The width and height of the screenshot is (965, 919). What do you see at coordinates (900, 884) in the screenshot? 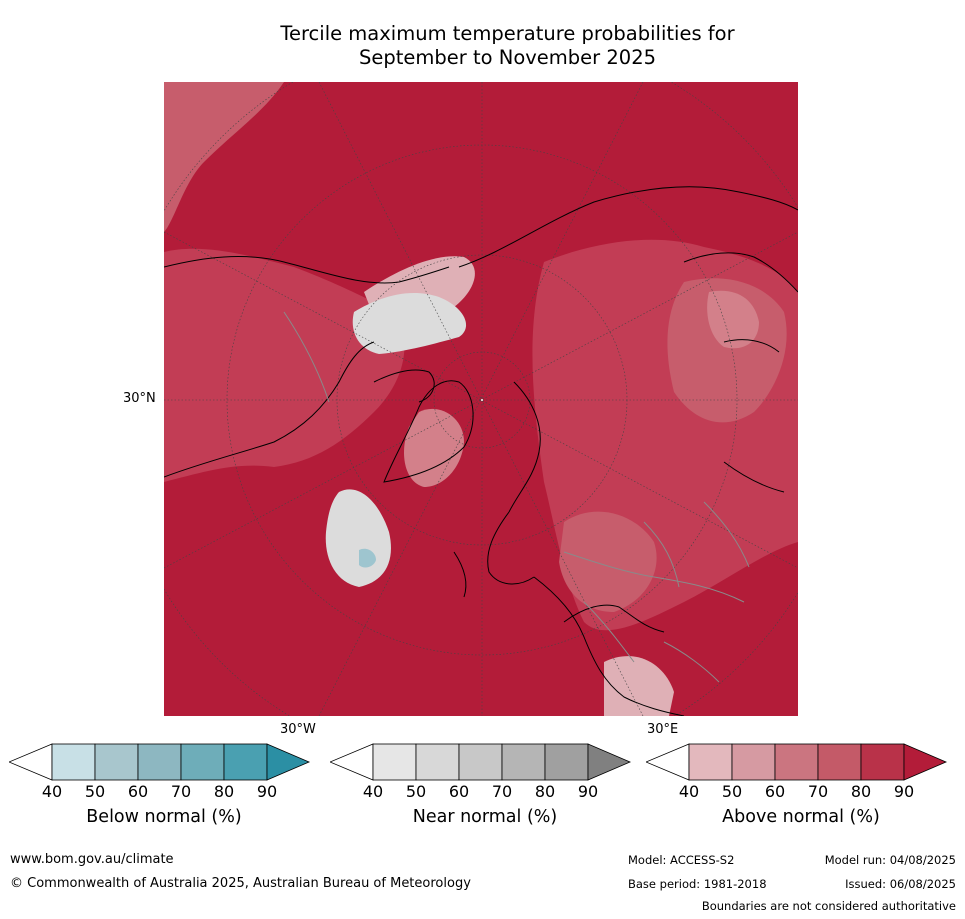
I see `issued-text: Issued: 06/08/2025` at bounding box center [900, 884].